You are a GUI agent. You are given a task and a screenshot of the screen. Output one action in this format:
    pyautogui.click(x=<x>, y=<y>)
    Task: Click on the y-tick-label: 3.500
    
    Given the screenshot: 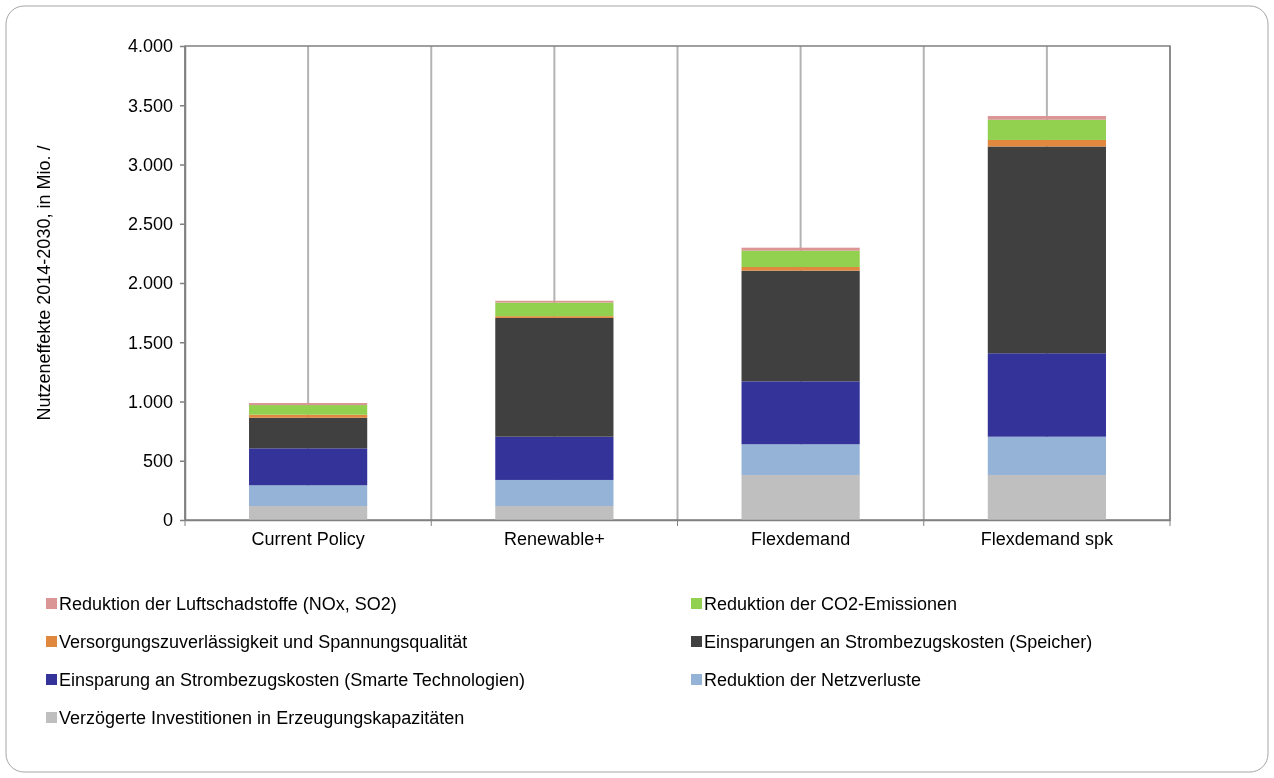 What is the action you would take?
    pyautogui.click(x=150, y=105)
    